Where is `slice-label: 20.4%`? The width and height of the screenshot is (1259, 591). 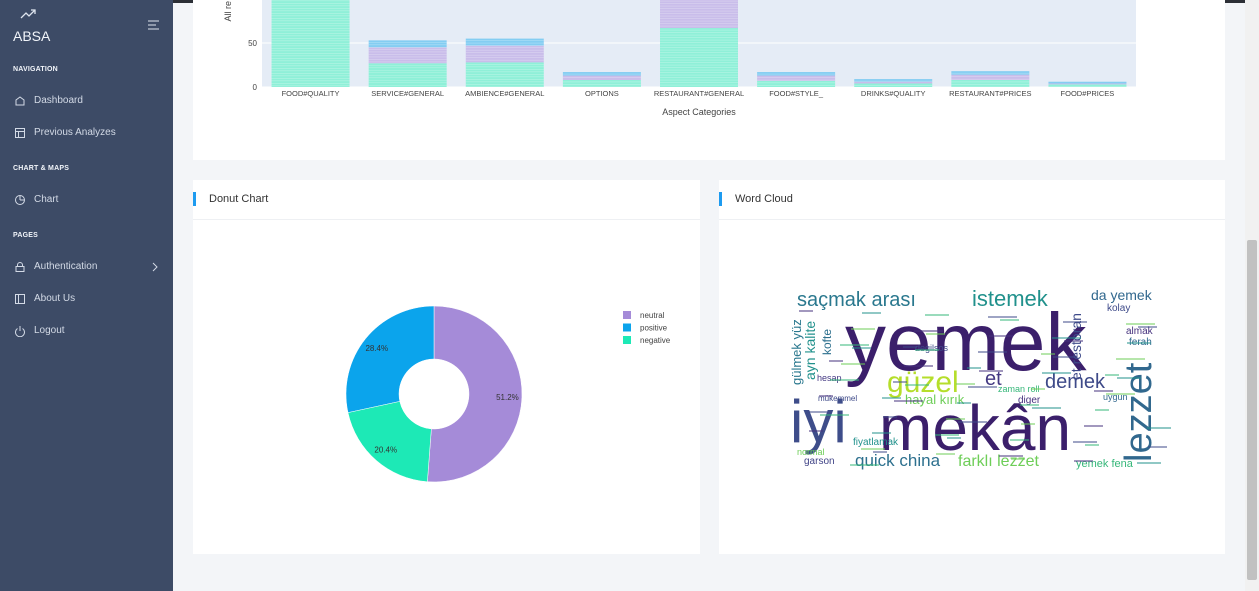
slice-label: 20.4% is located at coordinates (385, 449).